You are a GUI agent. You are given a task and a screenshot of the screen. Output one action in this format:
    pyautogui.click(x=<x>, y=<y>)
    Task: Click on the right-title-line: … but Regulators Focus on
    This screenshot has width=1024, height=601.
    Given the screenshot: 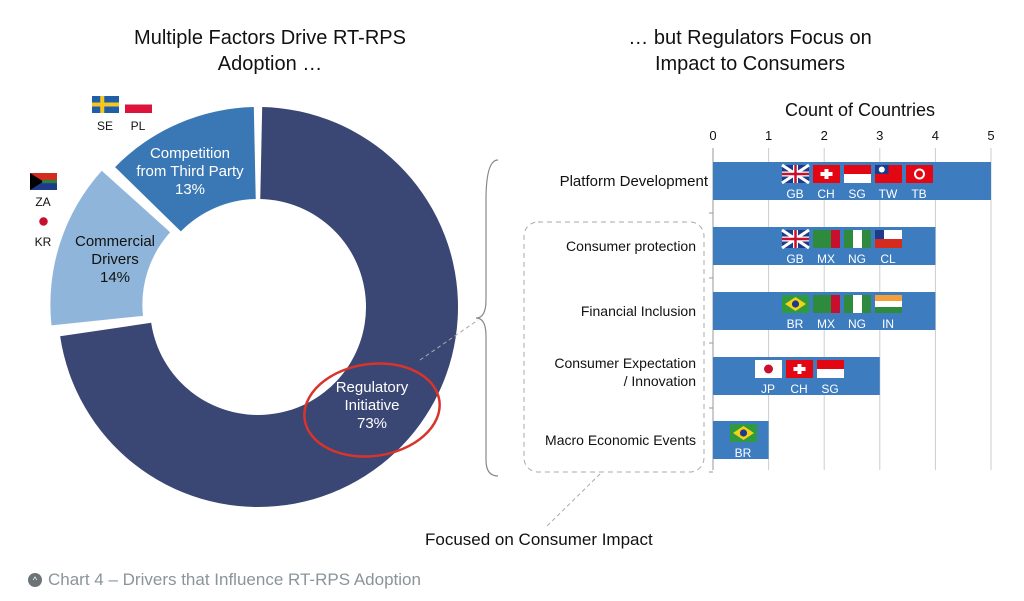 What is the action you would take?
    pyautogui.click(x=750, y=38)
    